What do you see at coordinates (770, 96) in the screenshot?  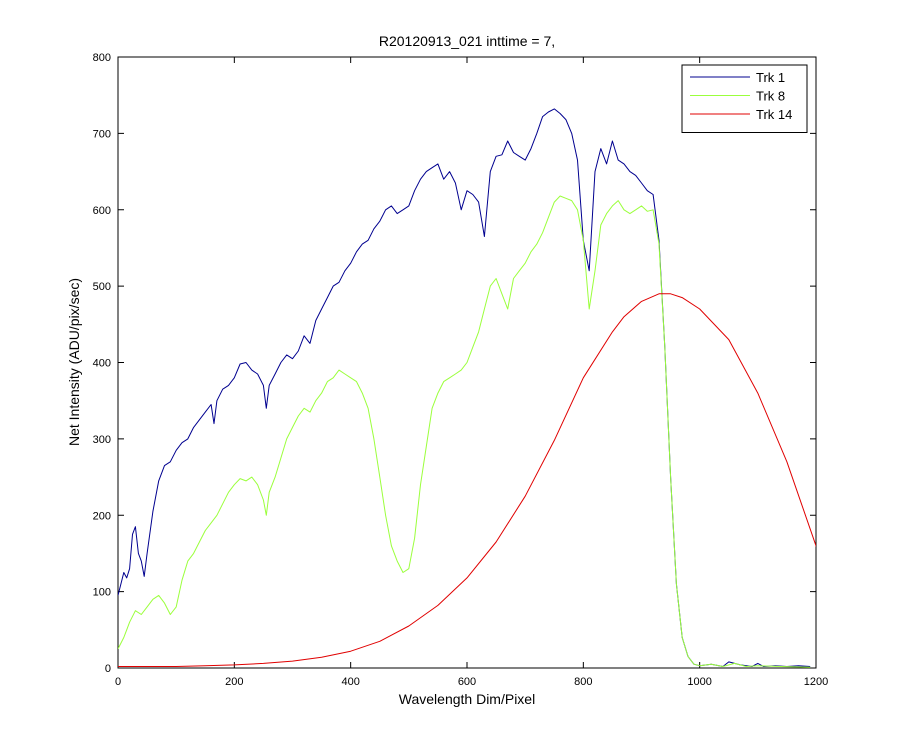 I see `legend-label: Trk 8` at bounding box center [770, 96].